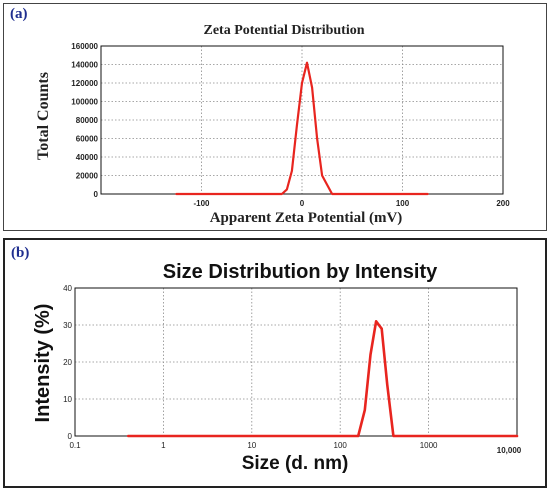  Describe the element at coordinates (300, 272) in the screenshot. I see `chart-title: Size Distribution by Intensity` at that location.